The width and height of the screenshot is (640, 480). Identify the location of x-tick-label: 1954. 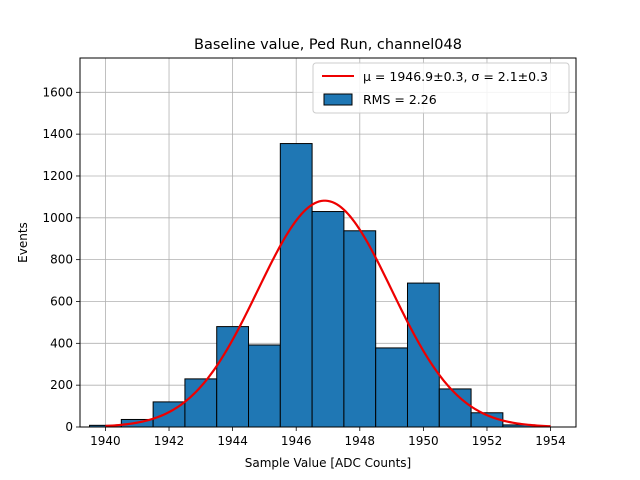
(550, 441).